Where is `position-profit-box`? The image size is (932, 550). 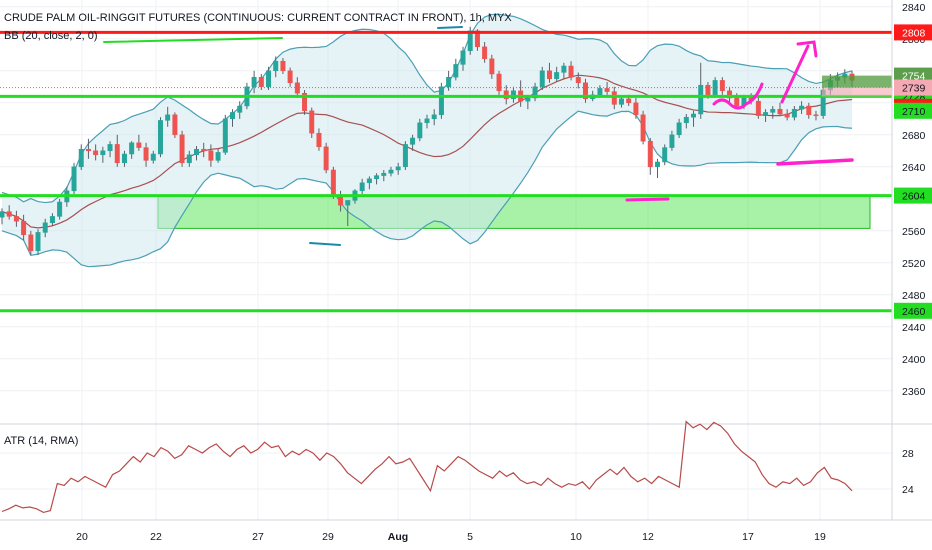 position-profit-box is located at coordinates (857, 81).